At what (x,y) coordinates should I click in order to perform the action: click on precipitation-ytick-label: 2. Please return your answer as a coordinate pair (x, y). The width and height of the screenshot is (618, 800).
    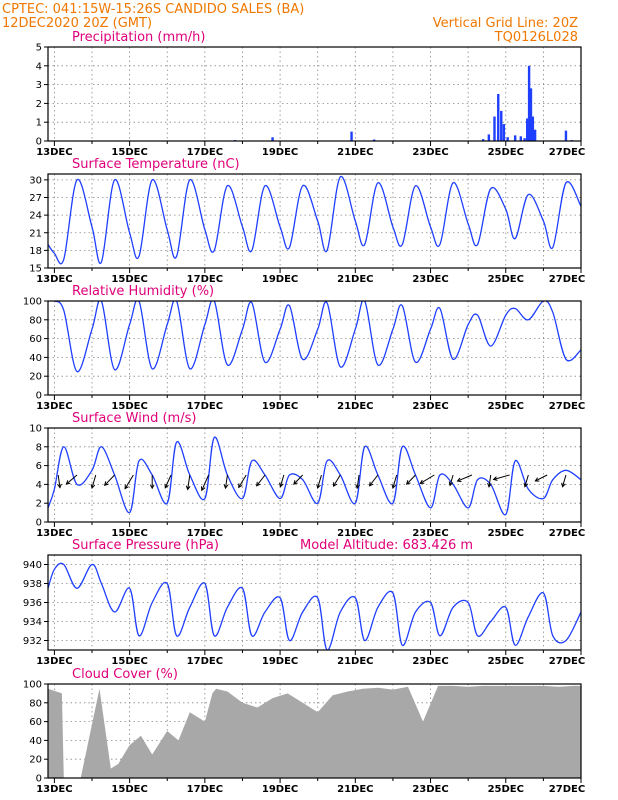
    Looking at the image, I should click on (39, 104).